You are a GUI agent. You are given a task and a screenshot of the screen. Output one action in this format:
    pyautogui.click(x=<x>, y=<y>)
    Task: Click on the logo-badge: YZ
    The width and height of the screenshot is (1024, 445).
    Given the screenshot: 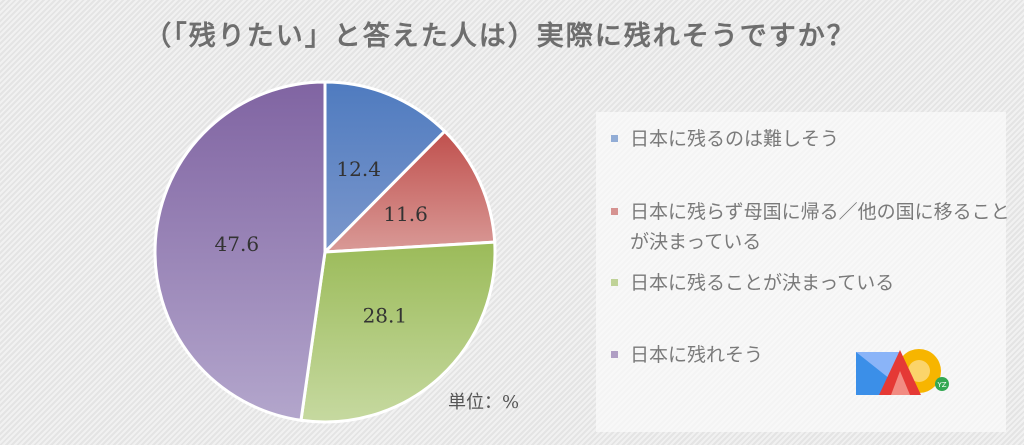 What is the action you would take?
    pyautogui.click(x=941, y=385)
    